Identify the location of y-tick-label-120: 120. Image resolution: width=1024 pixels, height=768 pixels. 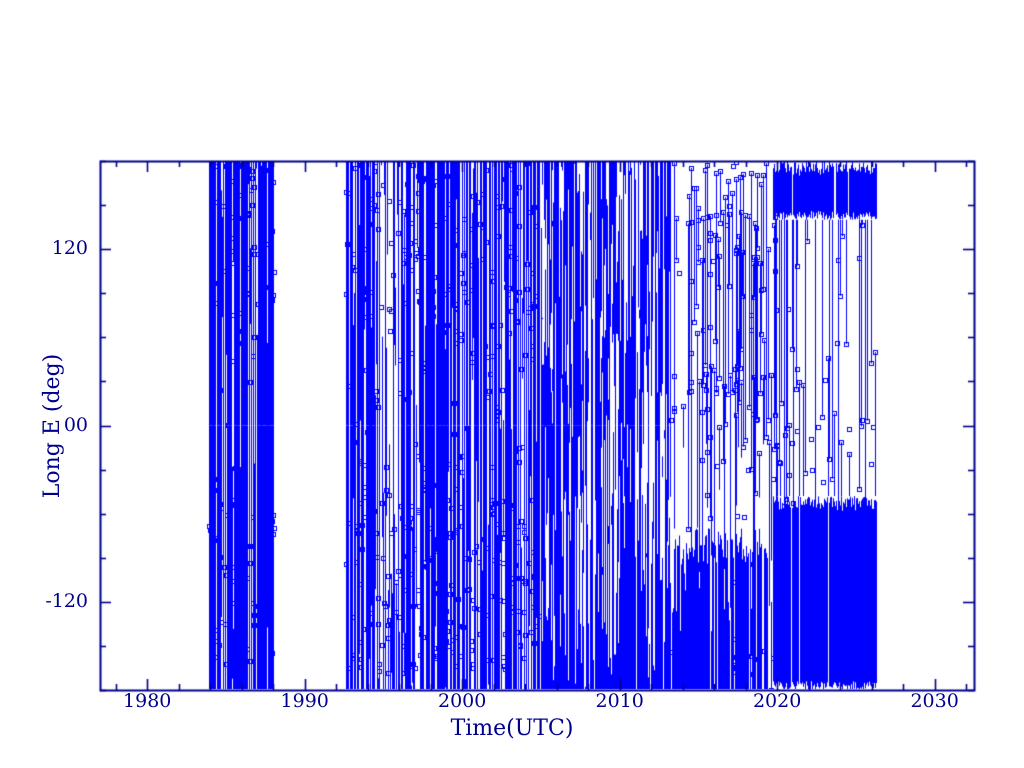
(69, 248).